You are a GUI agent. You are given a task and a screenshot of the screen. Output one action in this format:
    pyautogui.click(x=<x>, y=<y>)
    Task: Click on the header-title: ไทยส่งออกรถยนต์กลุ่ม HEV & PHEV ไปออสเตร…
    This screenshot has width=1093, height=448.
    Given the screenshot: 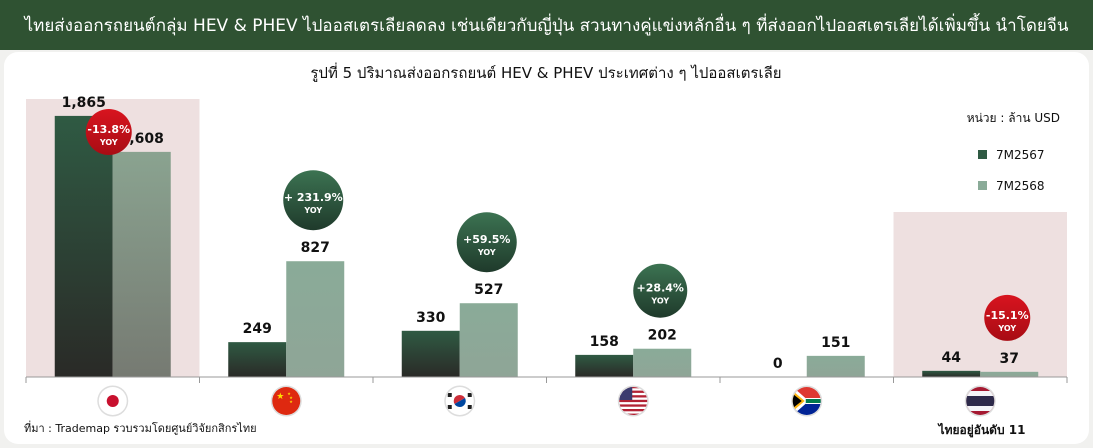 What is the action you would take?
    pyautogui.click(x=546, y=25)
    